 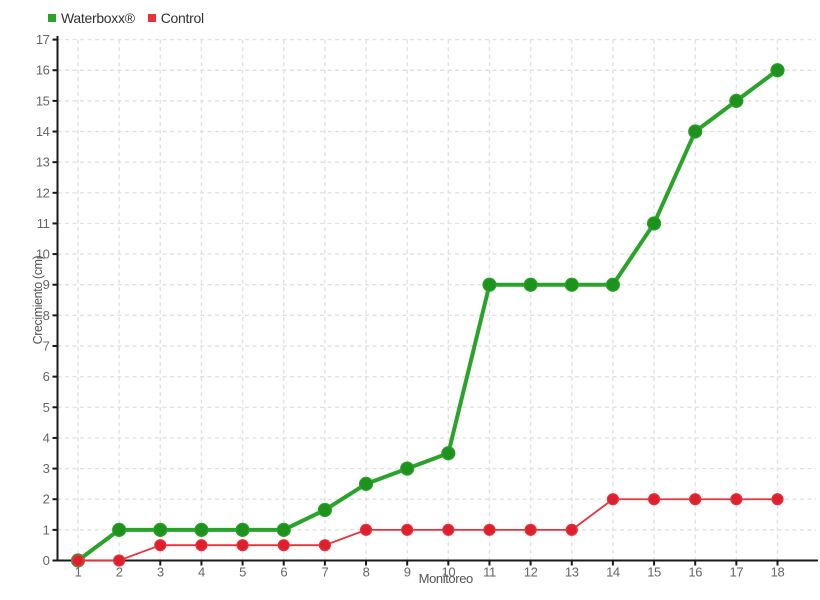 I want to click on x-tick-label: 14, so click(x=613, y=572).